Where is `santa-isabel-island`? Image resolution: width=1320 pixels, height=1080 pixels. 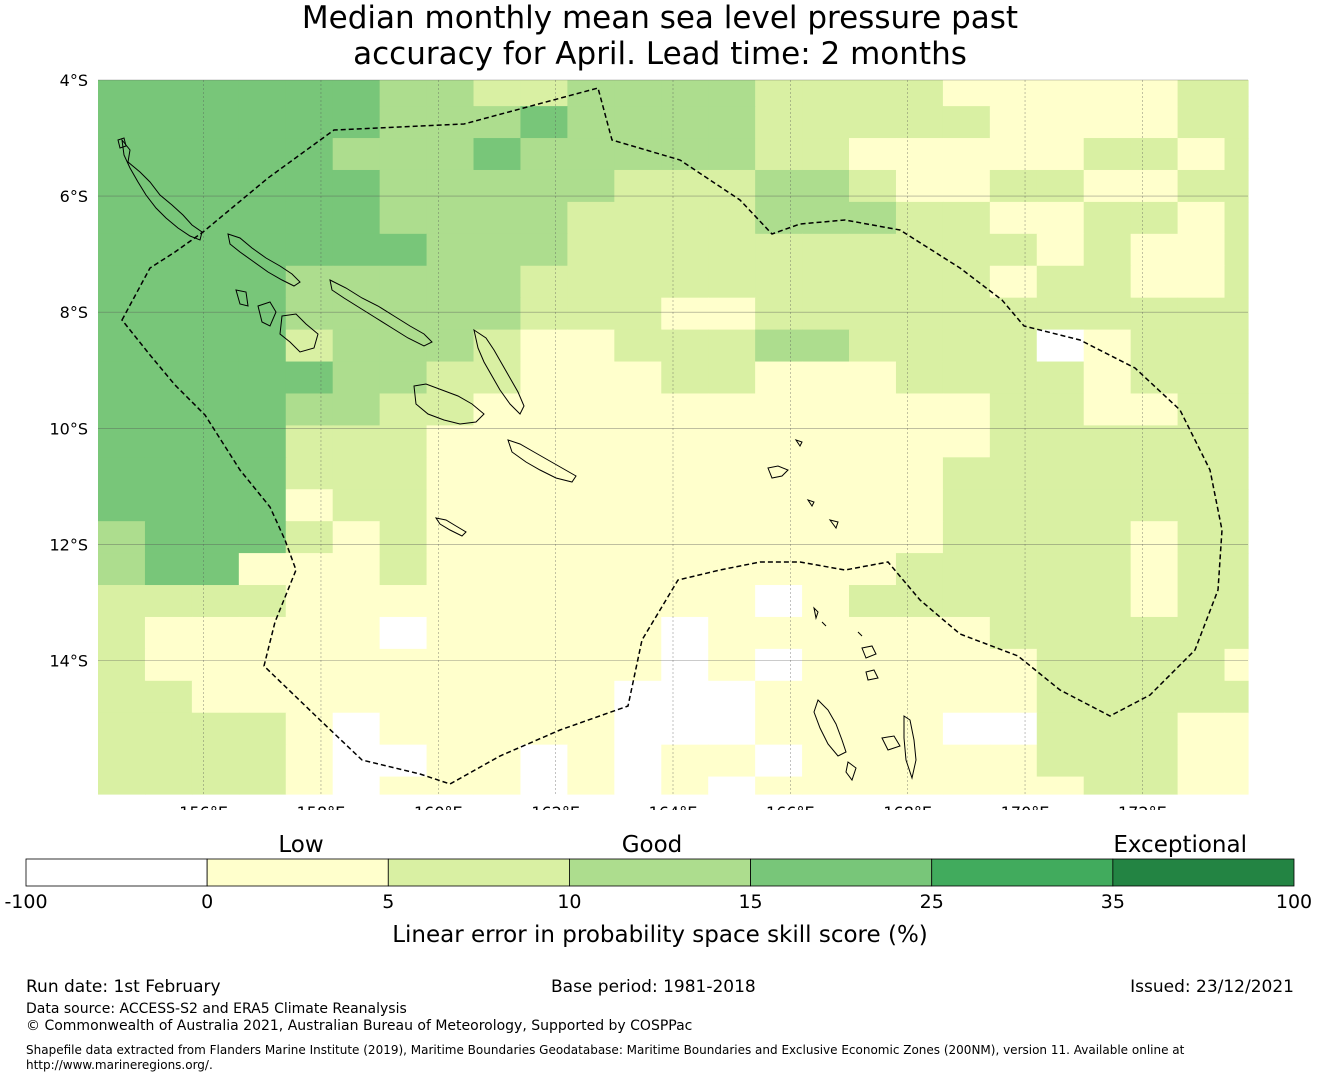
santa-isabel-island is located at coordinates (381, 313).